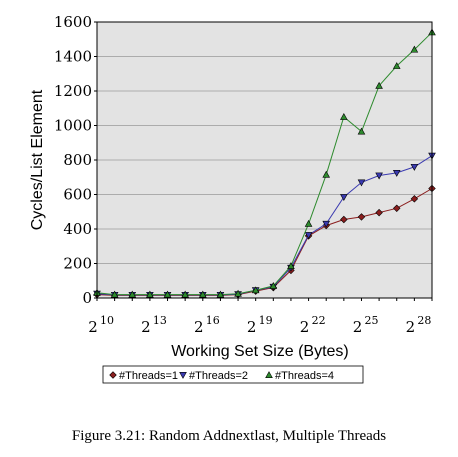 This screenshot has height=457, width=458. What do you see at coordinates (319, 320) in the screenshot?
I see `x-tick-exponent: 22` at bounding box center [319, 320].